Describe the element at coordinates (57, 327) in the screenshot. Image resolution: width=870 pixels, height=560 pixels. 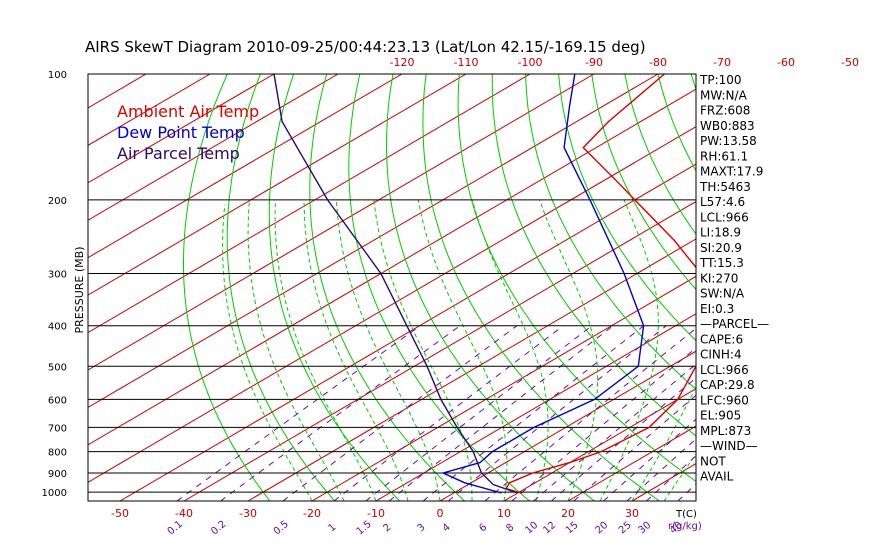
I see `y-tick-label: 400` at that location.